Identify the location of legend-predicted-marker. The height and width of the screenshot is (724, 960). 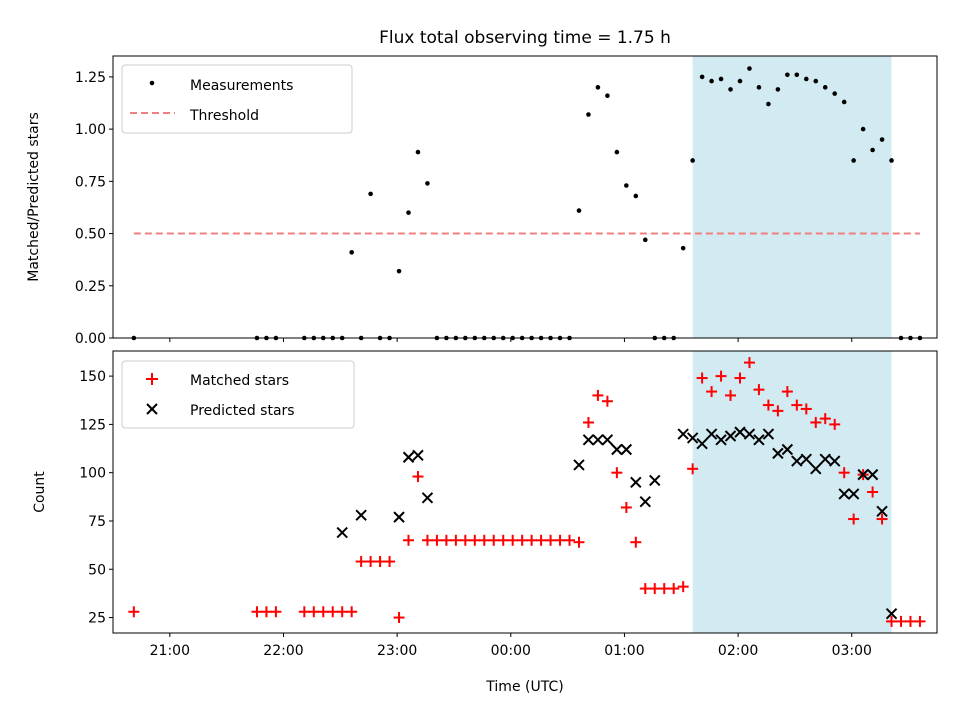
(152, 409).